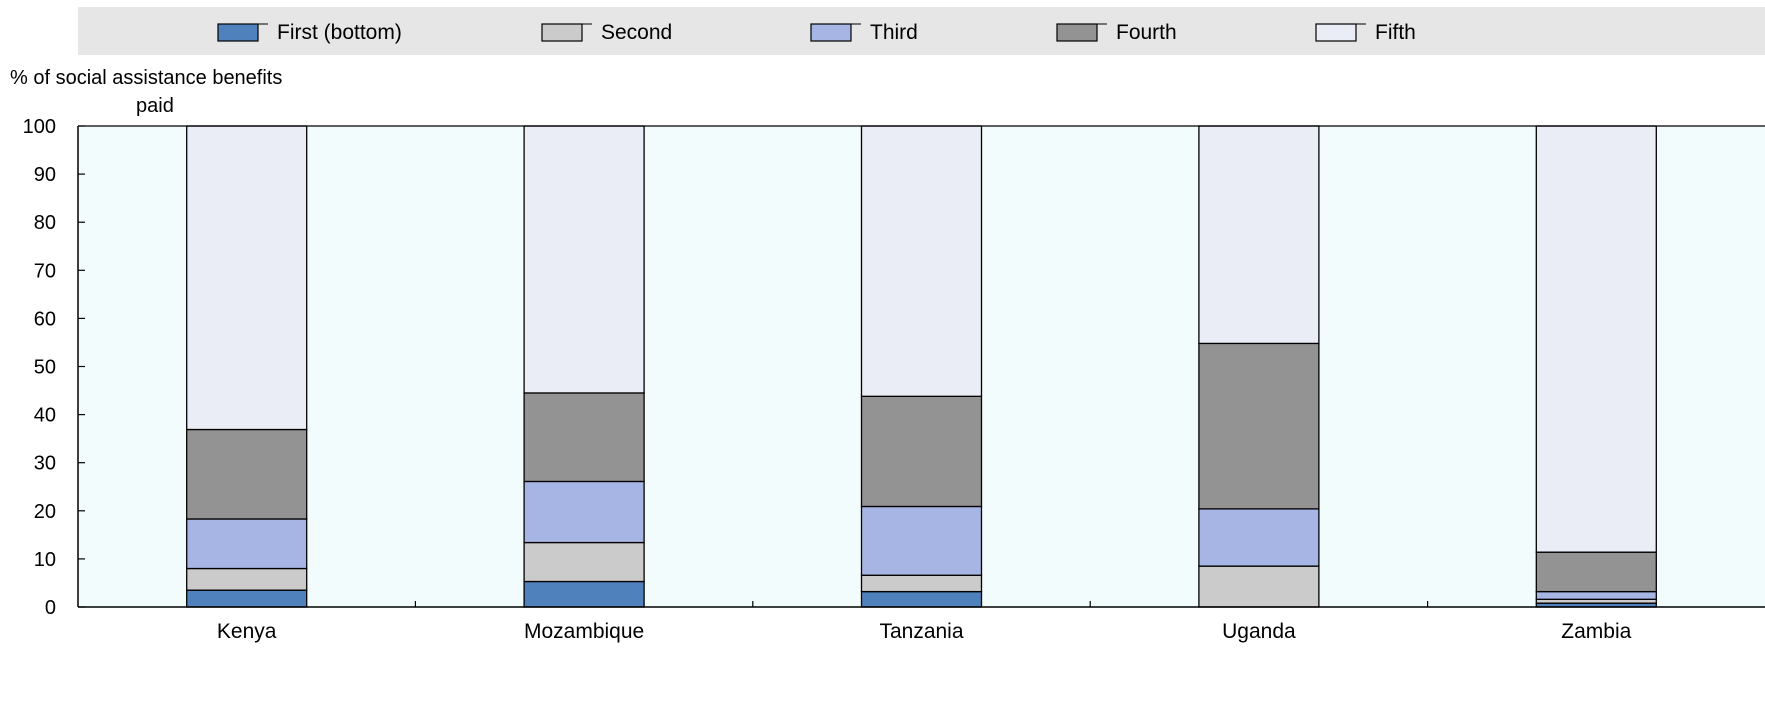 This screenshot has height=720, width=1765. I want to click on legend-label-second: Second, so click(636, 32).